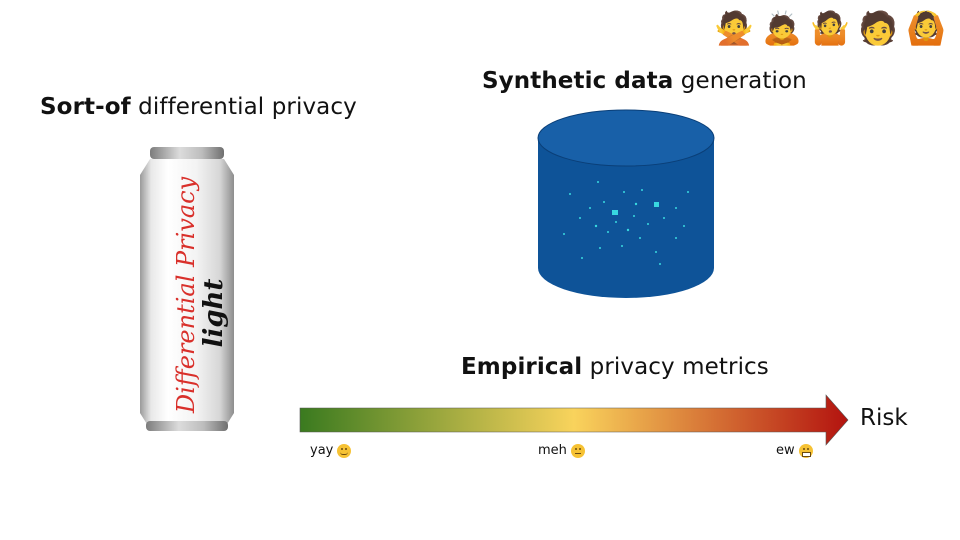 Image resolution: width=960 pixels, height=540 pixels. I want to click on database-cylinder-icon, so click(626, 203).